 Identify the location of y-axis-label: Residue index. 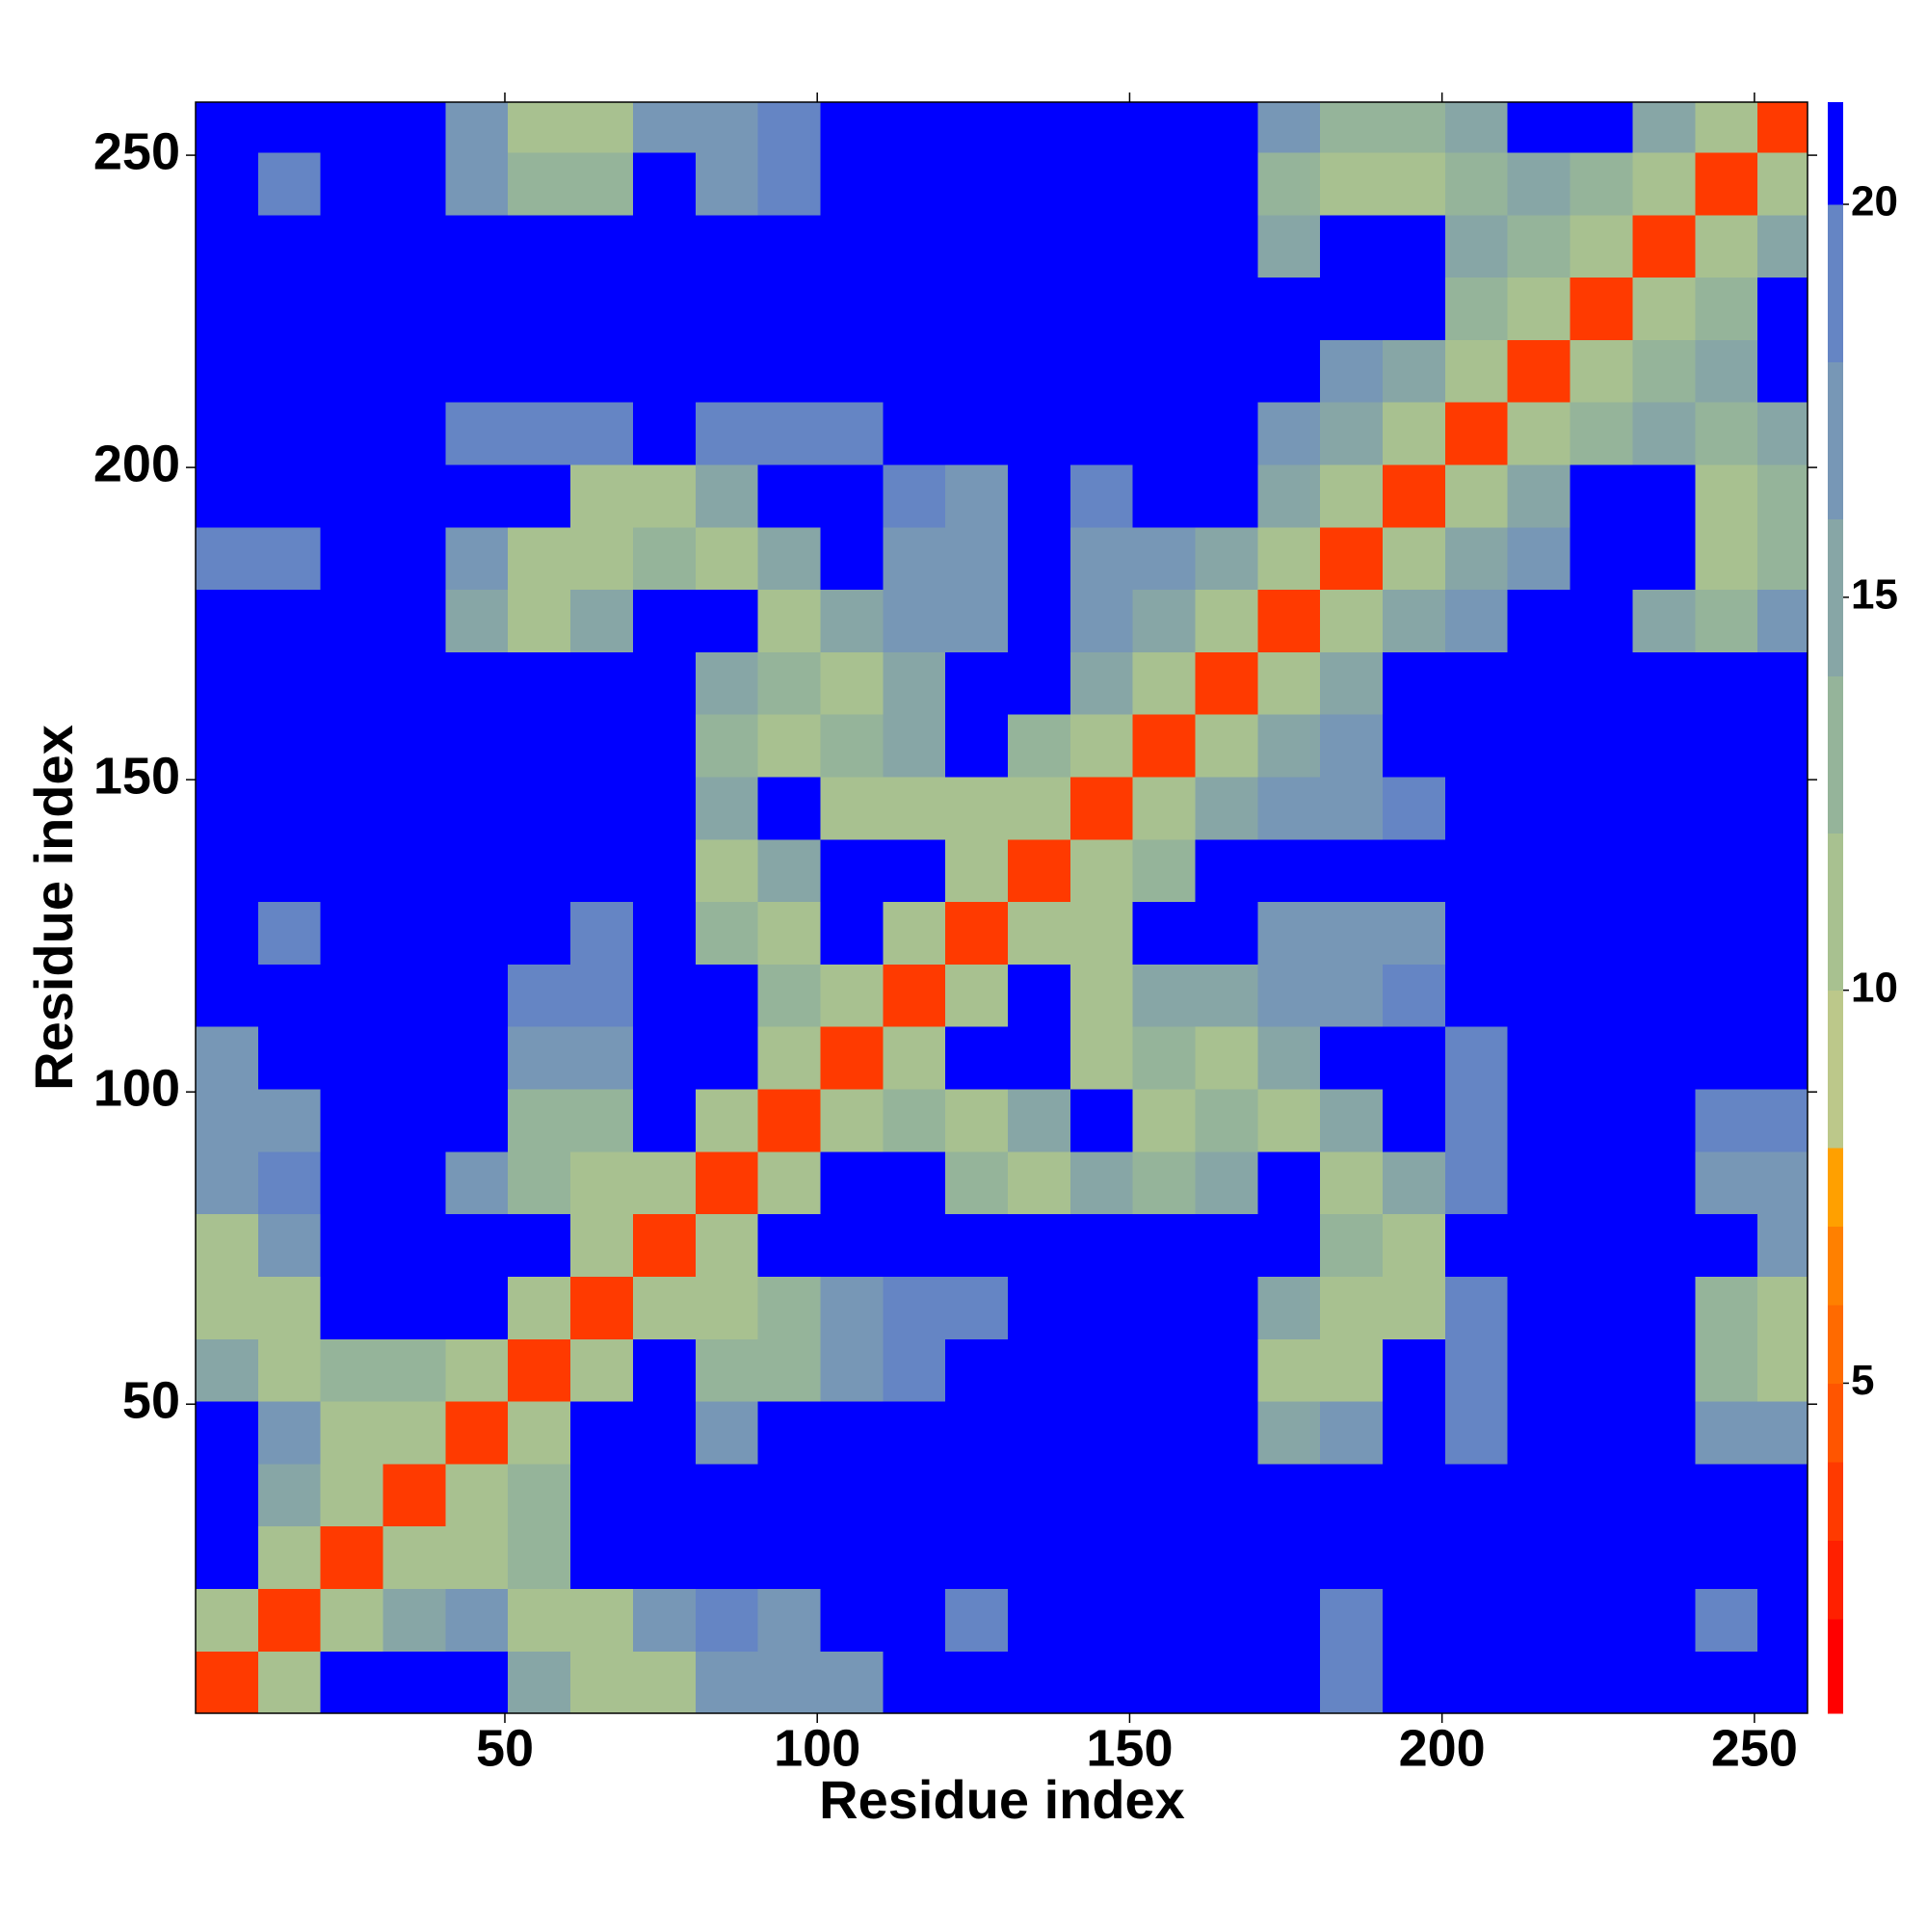
(53, 908).